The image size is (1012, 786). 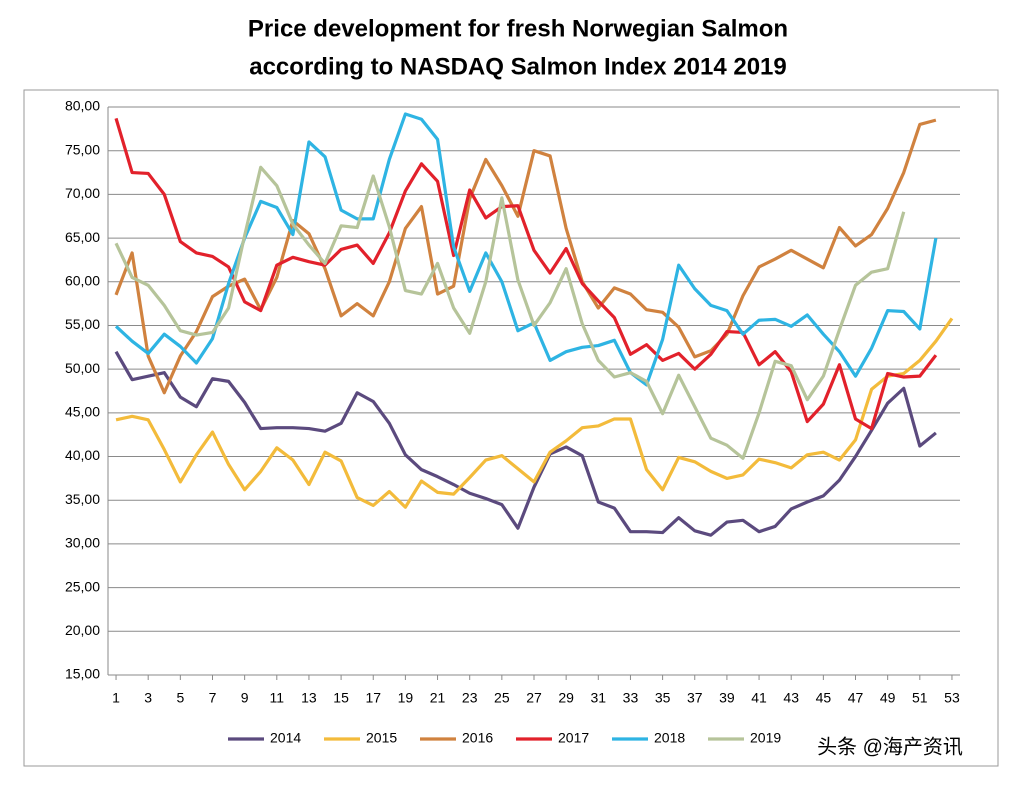 What do you see at coordinates (82, 324) in the screenshot?
I see `y-tick-label: 55,00` at bounding box center [82, 324].